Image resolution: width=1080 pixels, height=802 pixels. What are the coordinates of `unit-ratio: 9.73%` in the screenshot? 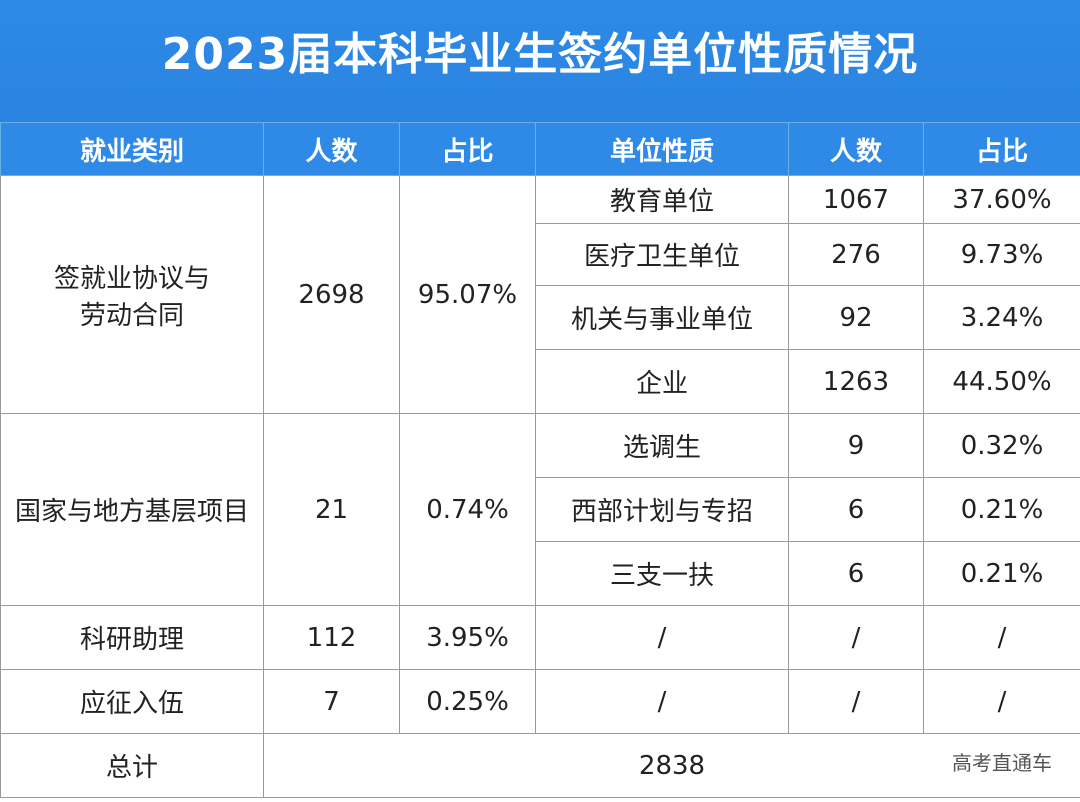 It's located at (1001, 254).